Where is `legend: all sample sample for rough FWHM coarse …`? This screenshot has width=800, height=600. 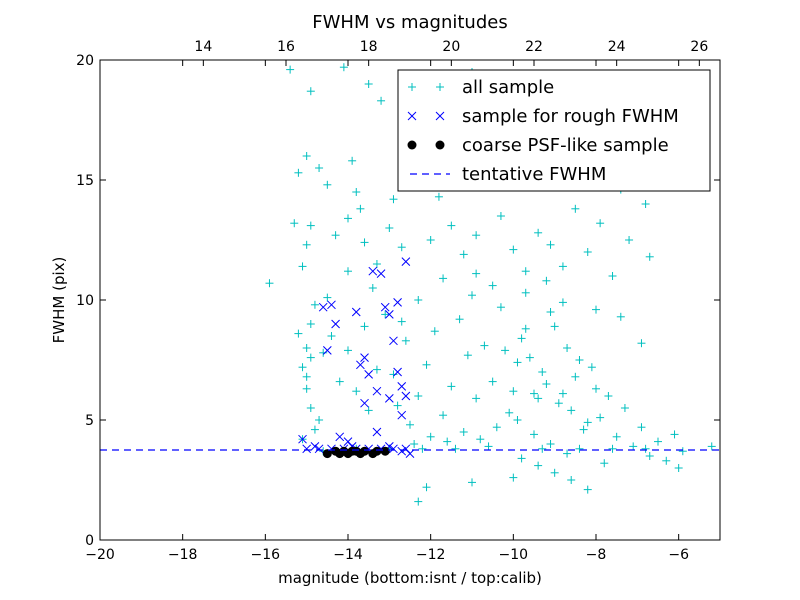 legend: all sample sample for rough FWHM coarse … is located at coordinates (554, 130).